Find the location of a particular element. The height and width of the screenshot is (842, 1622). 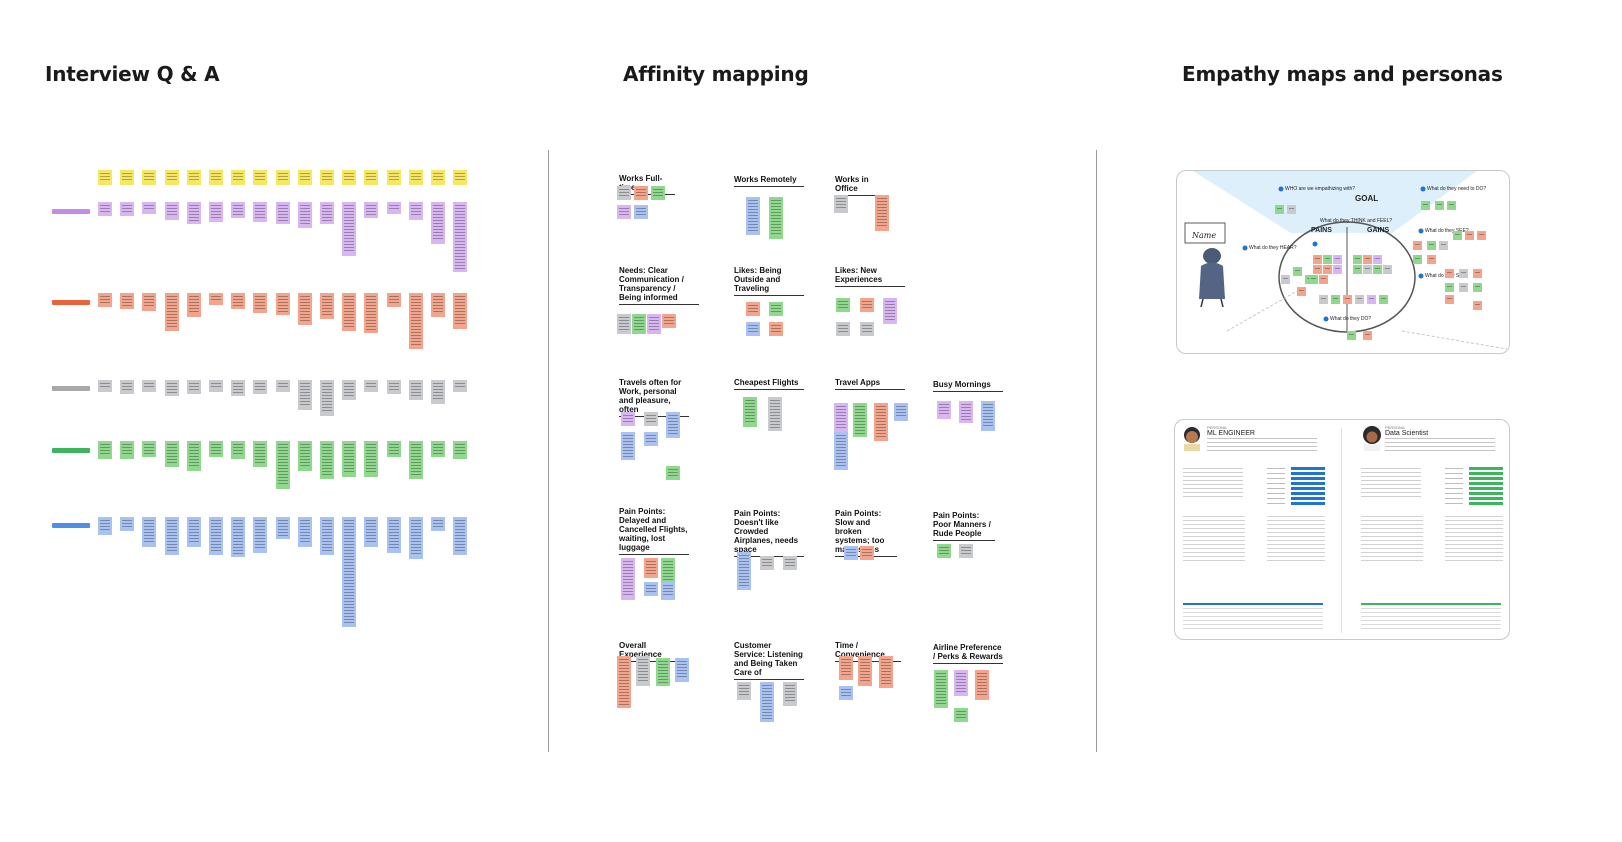

persona-journey-bar is located at coordinates (1431, 604).